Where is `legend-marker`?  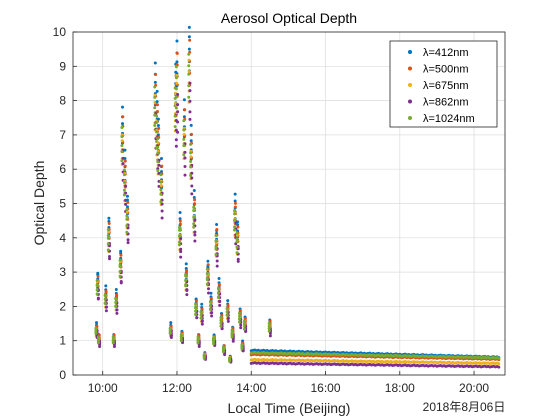 legend-marker is located at coordinates (410, 118).